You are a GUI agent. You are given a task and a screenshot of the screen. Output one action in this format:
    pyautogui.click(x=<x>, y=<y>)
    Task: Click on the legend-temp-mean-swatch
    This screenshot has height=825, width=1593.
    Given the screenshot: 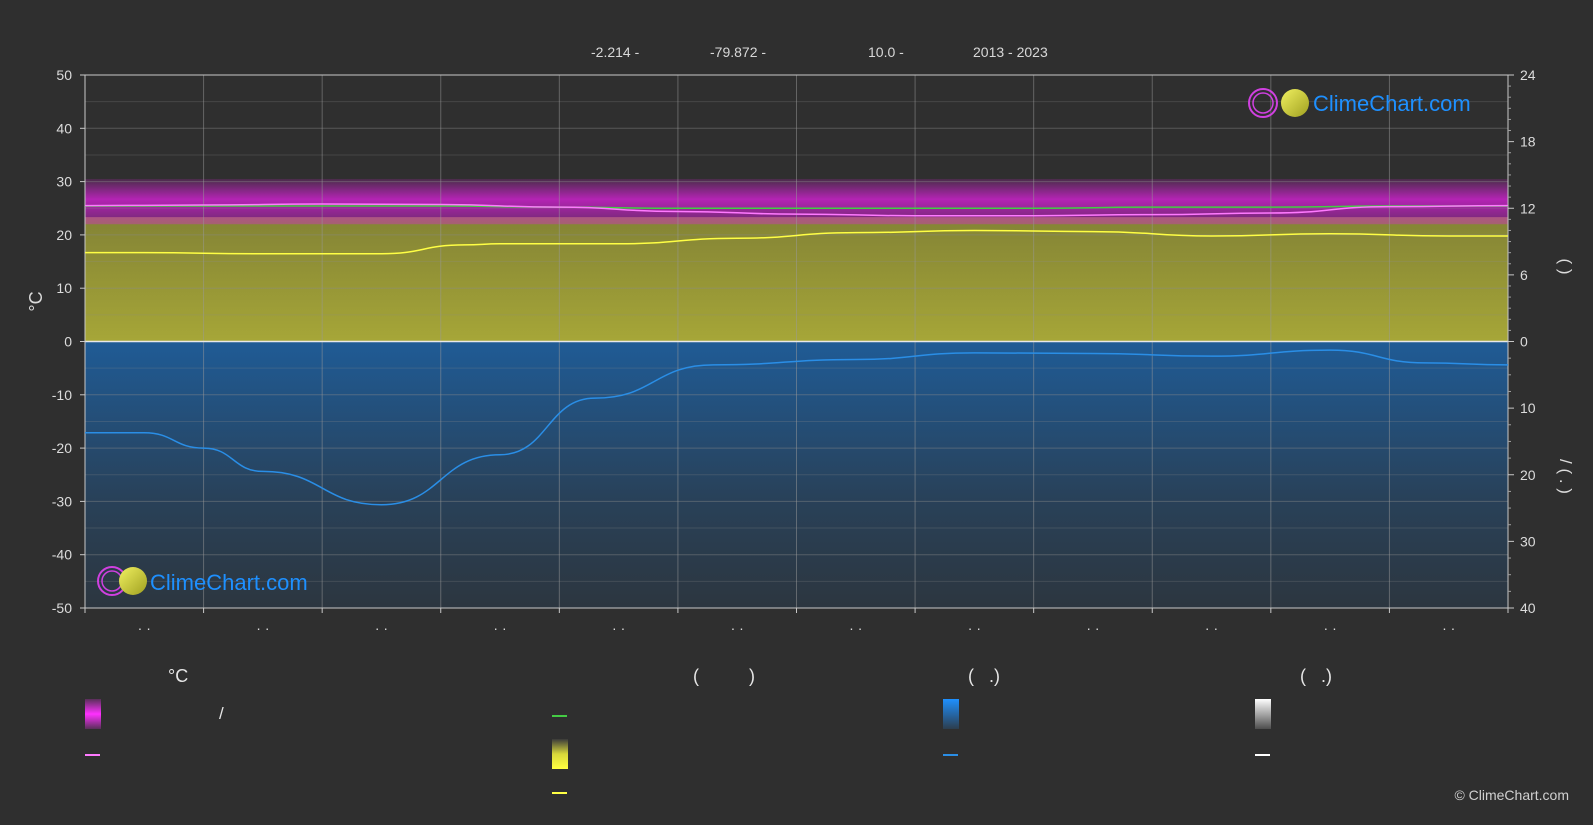 What is the action you would take?
    pyautogui.click(x=92, y=755)
    